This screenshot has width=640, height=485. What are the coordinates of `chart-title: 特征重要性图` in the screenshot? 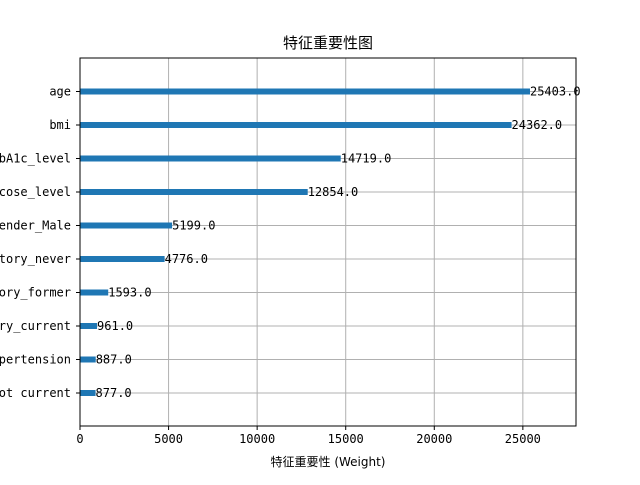 It's located at (328, 43).